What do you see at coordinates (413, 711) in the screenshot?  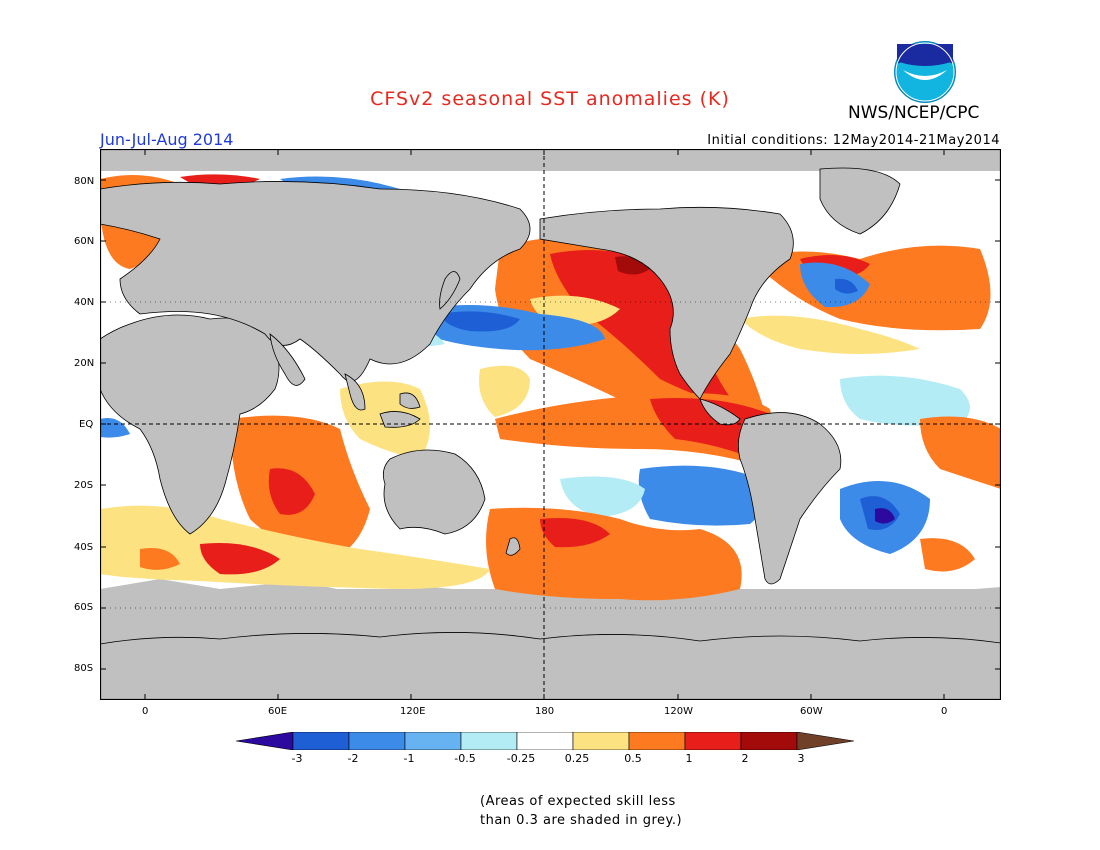 I see `lon-label-120e: 120E` at bounding box center [413, 711].